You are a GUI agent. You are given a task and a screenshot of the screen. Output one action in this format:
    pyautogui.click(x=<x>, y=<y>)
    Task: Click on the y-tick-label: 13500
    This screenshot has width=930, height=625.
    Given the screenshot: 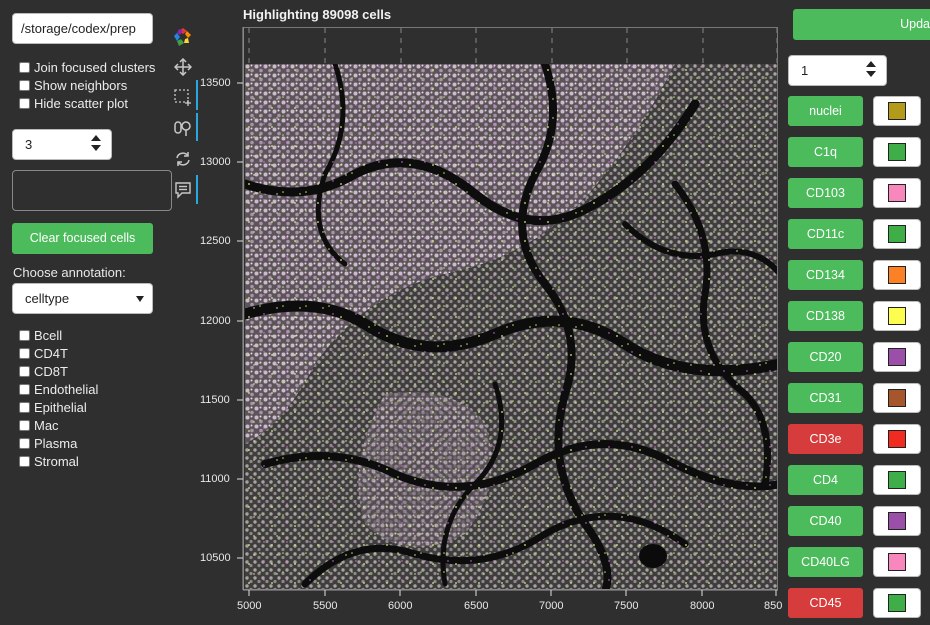 What is the action you would take?
    pyautogui.click(x=215, y=83)
    